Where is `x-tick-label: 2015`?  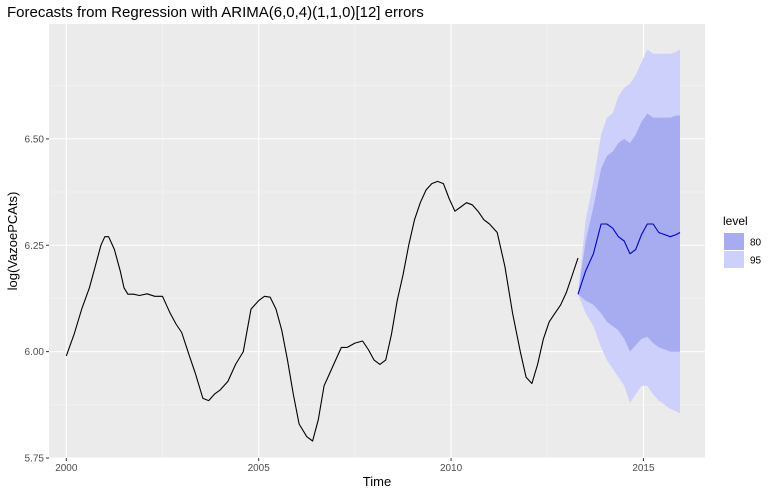
x-tick-label: 2015 is located at coordinates (643, 468).